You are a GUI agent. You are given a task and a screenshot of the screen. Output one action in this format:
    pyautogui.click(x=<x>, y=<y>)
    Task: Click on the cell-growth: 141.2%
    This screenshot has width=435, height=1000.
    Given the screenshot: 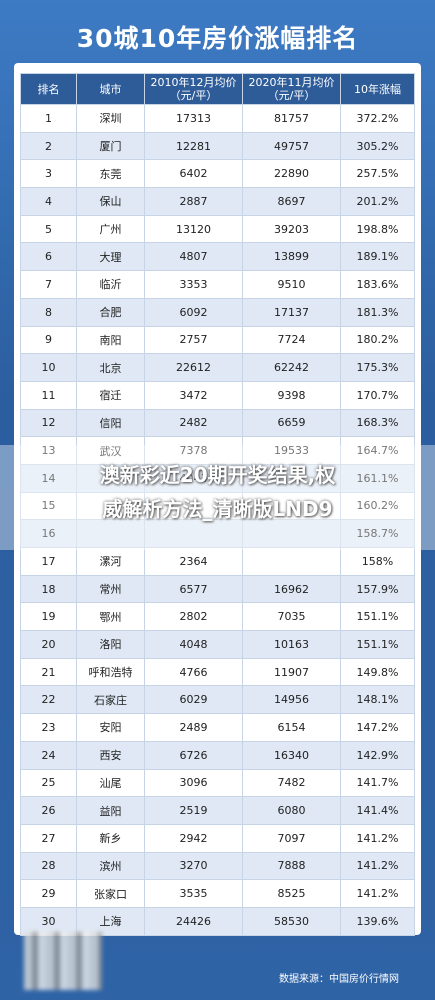 What is the action you would take?
    pyautogui.click(x=377, y=838)
    